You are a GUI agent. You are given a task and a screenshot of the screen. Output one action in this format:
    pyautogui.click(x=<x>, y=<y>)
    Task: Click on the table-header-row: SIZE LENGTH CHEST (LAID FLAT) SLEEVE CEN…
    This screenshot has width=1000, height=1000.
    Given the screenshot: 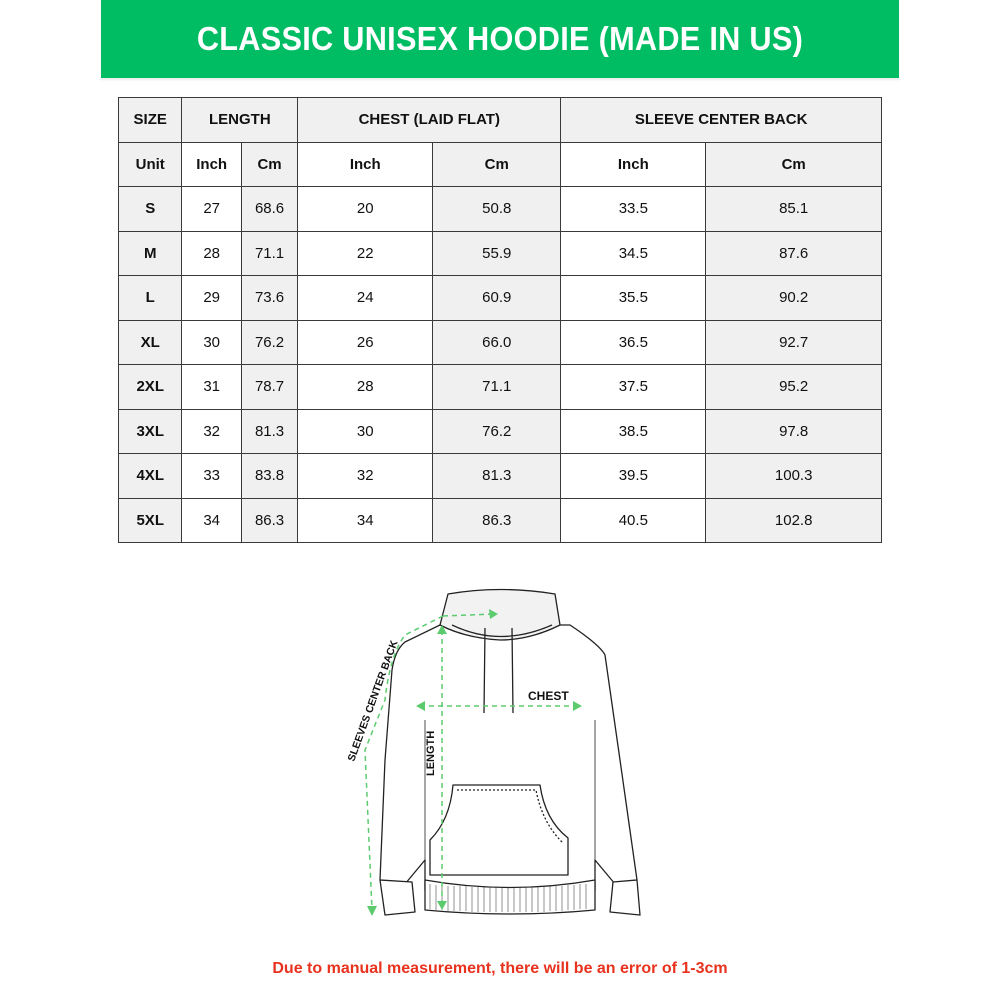 What is the action you would take?
    pyautogui.click(x=499, y=120)
    